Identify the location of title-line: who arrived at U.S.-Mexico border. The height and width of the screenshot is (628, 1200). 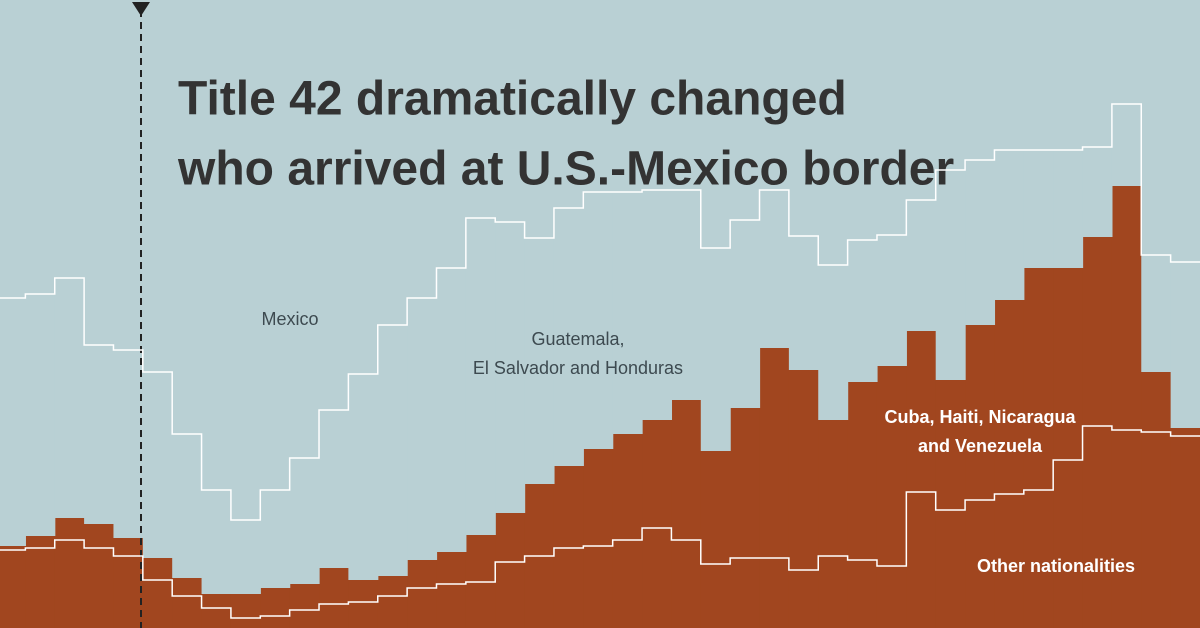
(565, 169).